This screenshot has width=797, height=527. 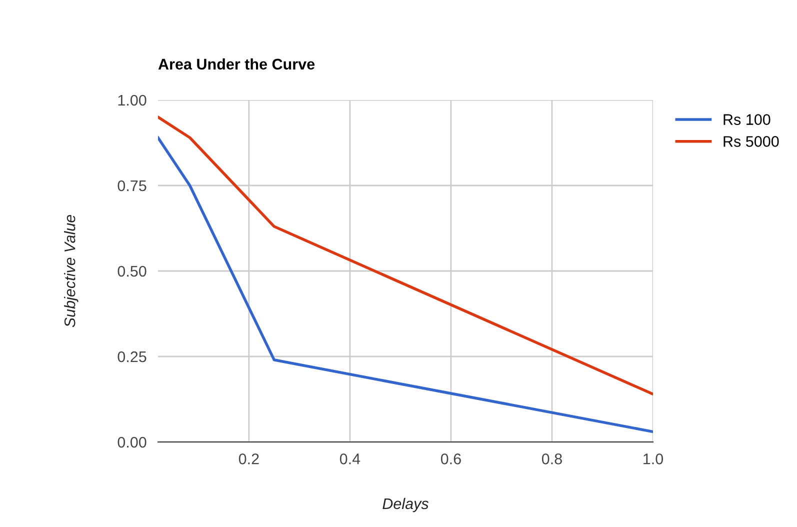 What do you see at coordinates (552, 459) in the screenshot?
I see `x-tick-label: 0.8` at bounding box center [552, 459].